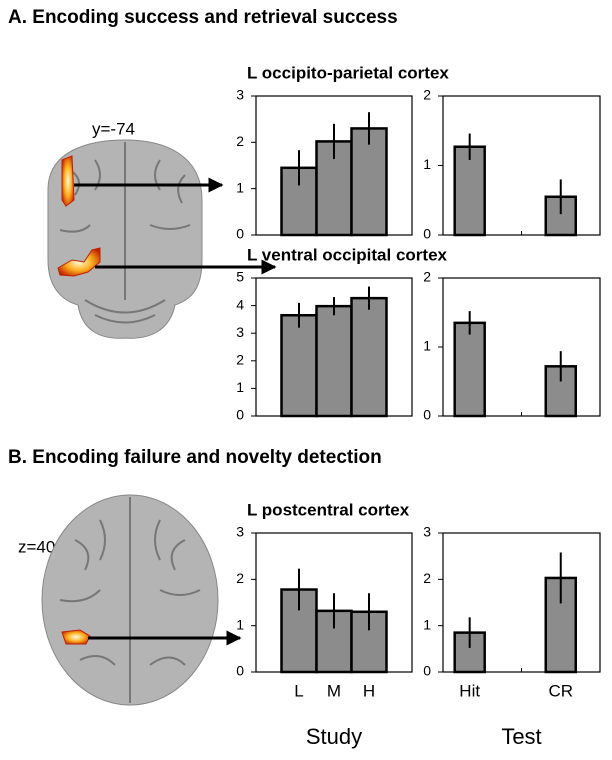 Image resolution: width=612 pixels, height=760 pixels. Describe the element at coordinates (298, 690) in the screenshot. I see `x-tick-label: L` at that location.